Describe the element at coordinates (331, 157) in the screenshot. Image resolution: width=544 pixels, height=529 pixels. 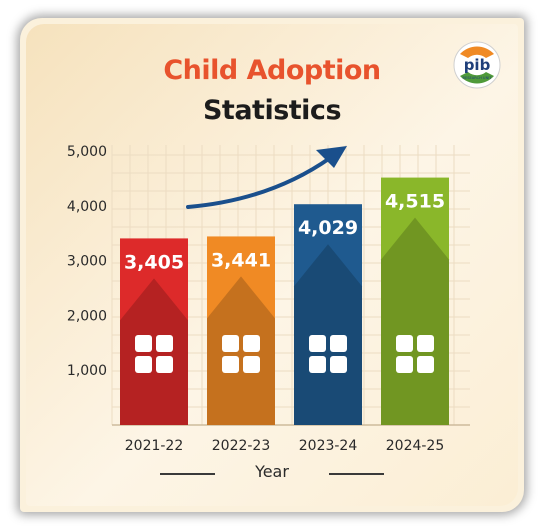
I see `trend-arrowhead-icon` at that location.